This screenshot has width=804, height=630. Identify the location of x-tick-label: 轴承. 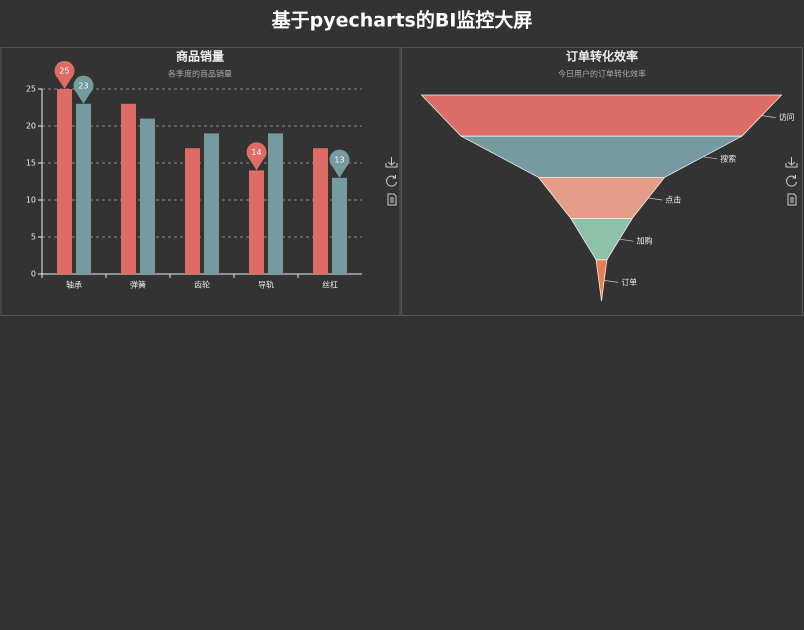
(74, 285).